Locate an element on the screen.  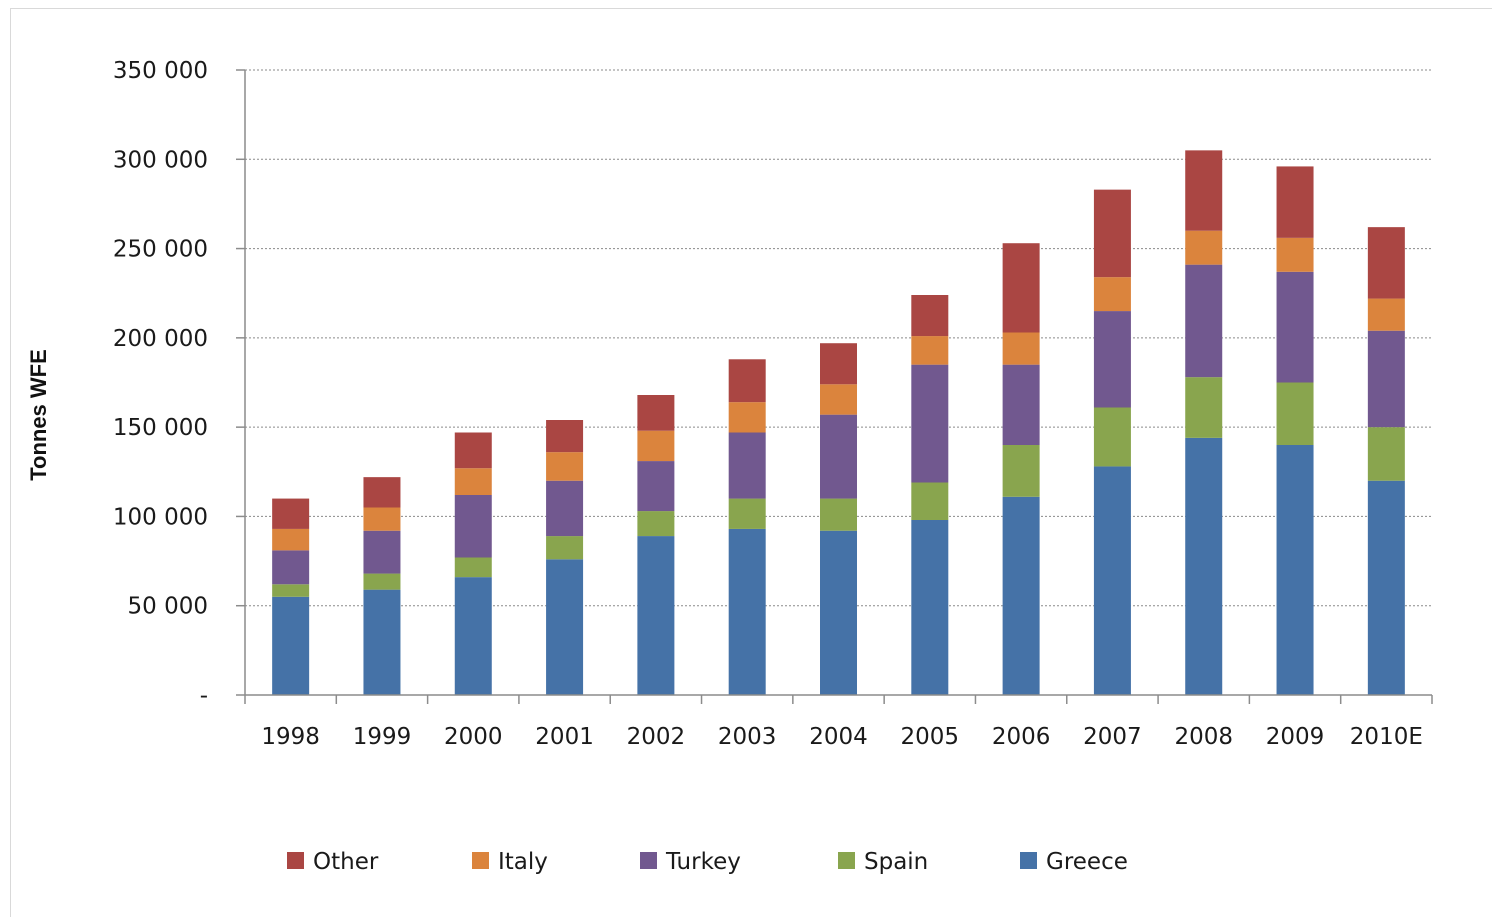
y-tick-label: 250 000 is located at coordinates (160, 250).